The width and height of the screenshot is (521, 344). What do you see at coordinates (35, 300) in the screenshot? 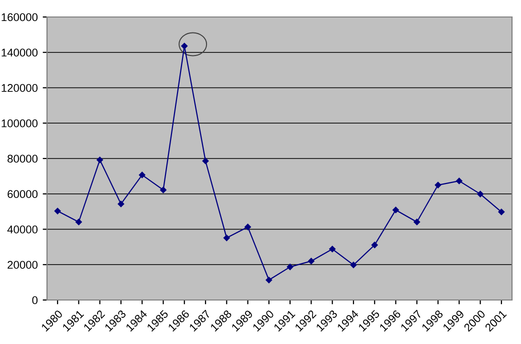
I see `y-tick-label: 0` at bounding box center [35, 300].